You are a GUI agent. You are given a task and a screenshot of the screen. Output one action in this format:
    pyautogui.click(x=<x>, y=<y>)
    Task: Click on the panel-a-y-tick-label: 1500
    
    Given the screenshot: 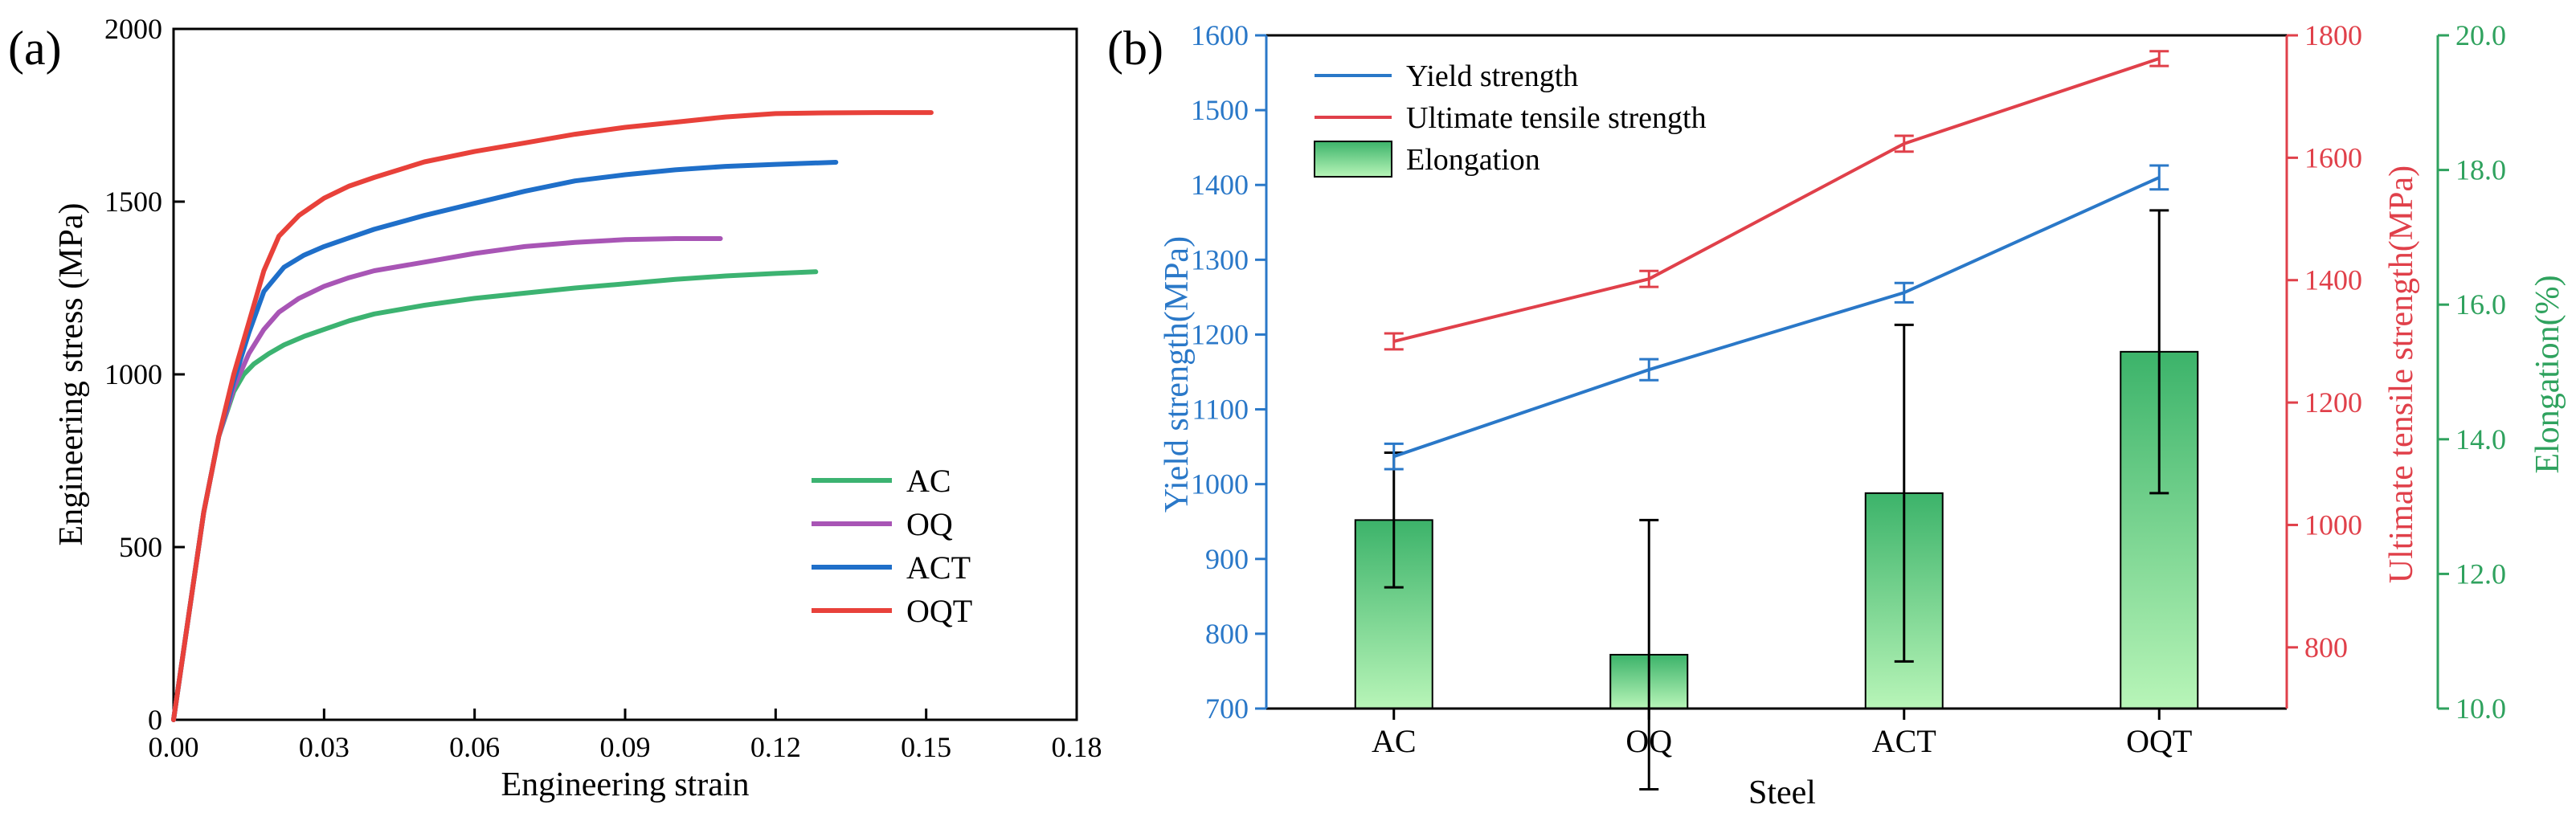 What is the action you would take?
    pyautogui.click(x=133, y=202)
    